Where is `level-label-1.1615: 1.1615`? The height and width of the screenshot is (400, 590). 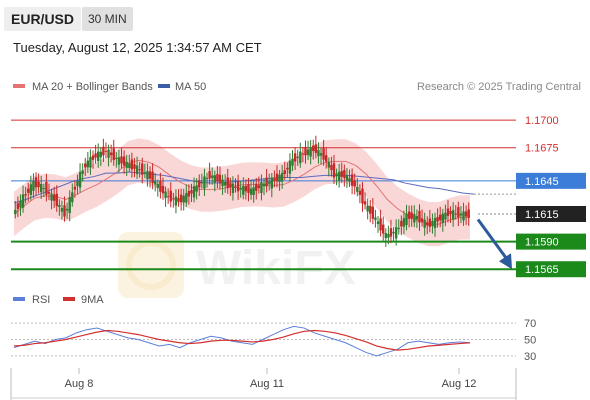 level-label-1.1615: 1.1615 is located at coordinates (542, 215).